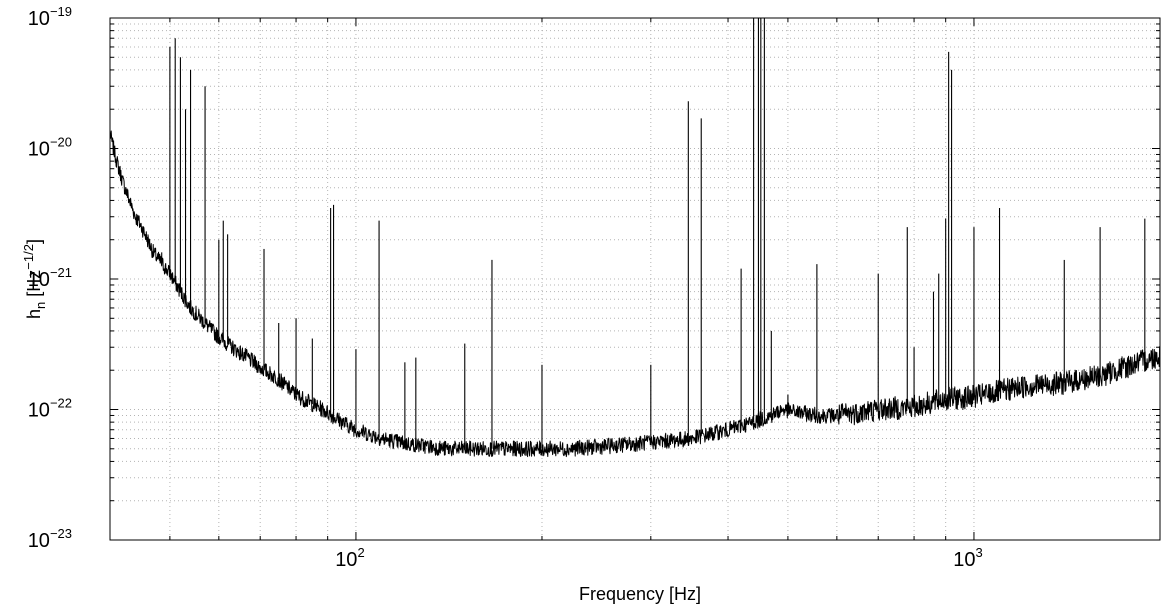  I want to click on y-tick-label: 10−23, so click(50, 539).